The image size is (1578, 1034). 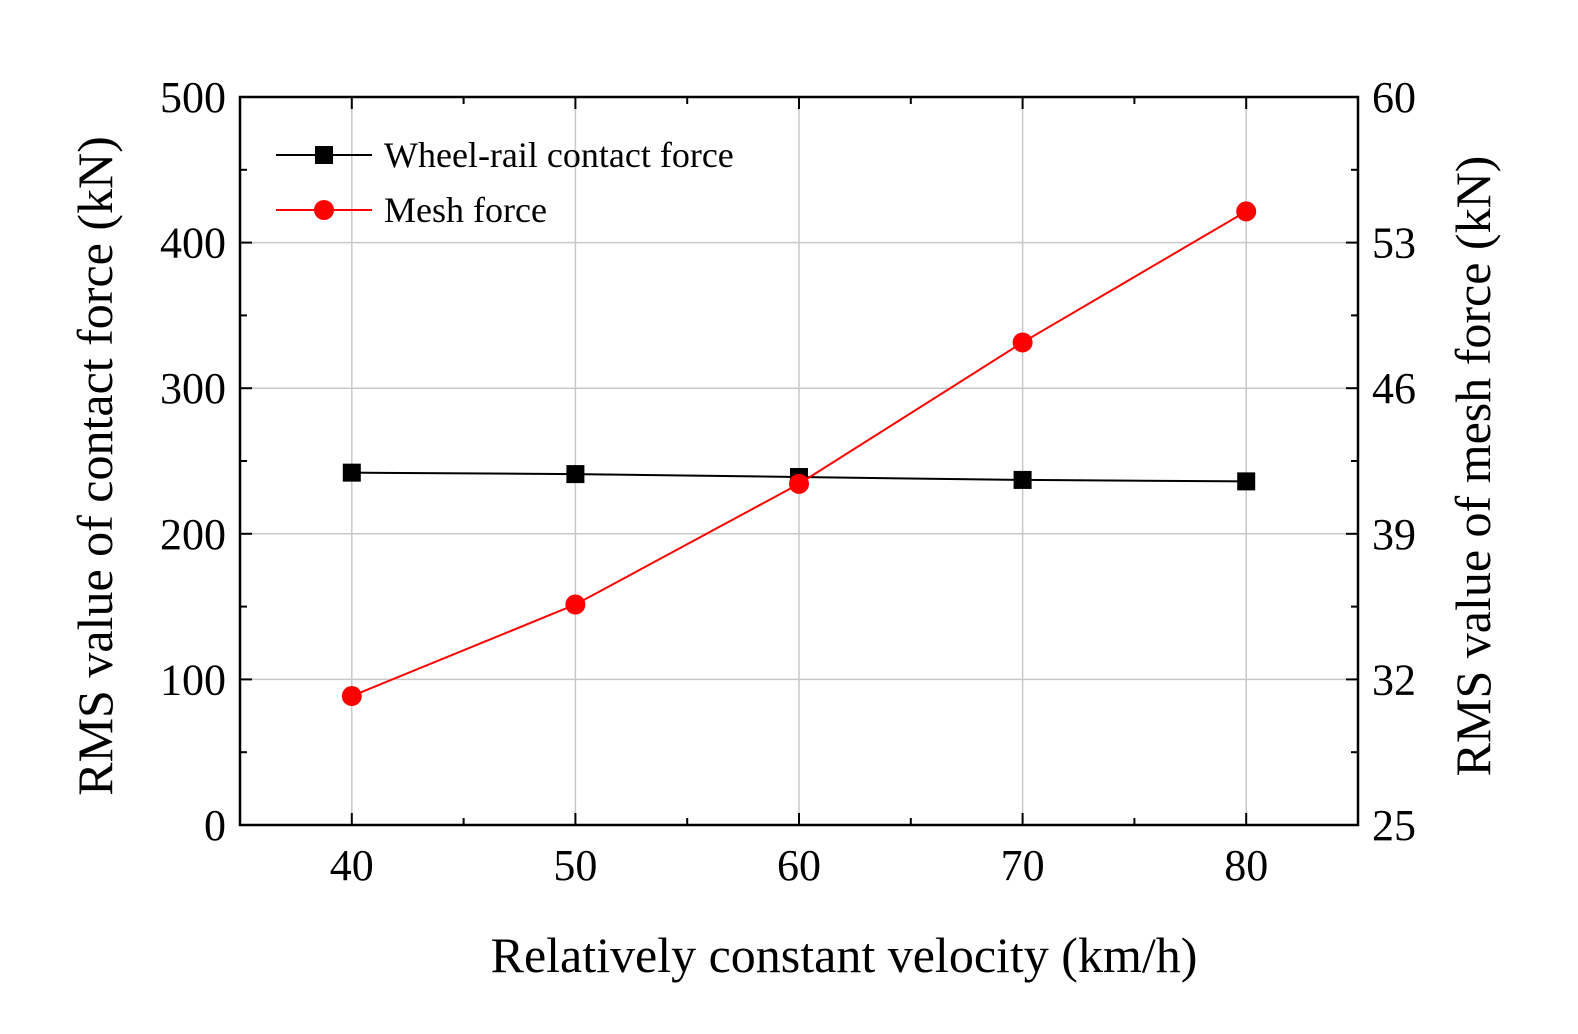 What do you see at coordinates (1394, 388) in the screenshot?
I see `y2-tick-label: 46` at bounding box center [1394, 388].